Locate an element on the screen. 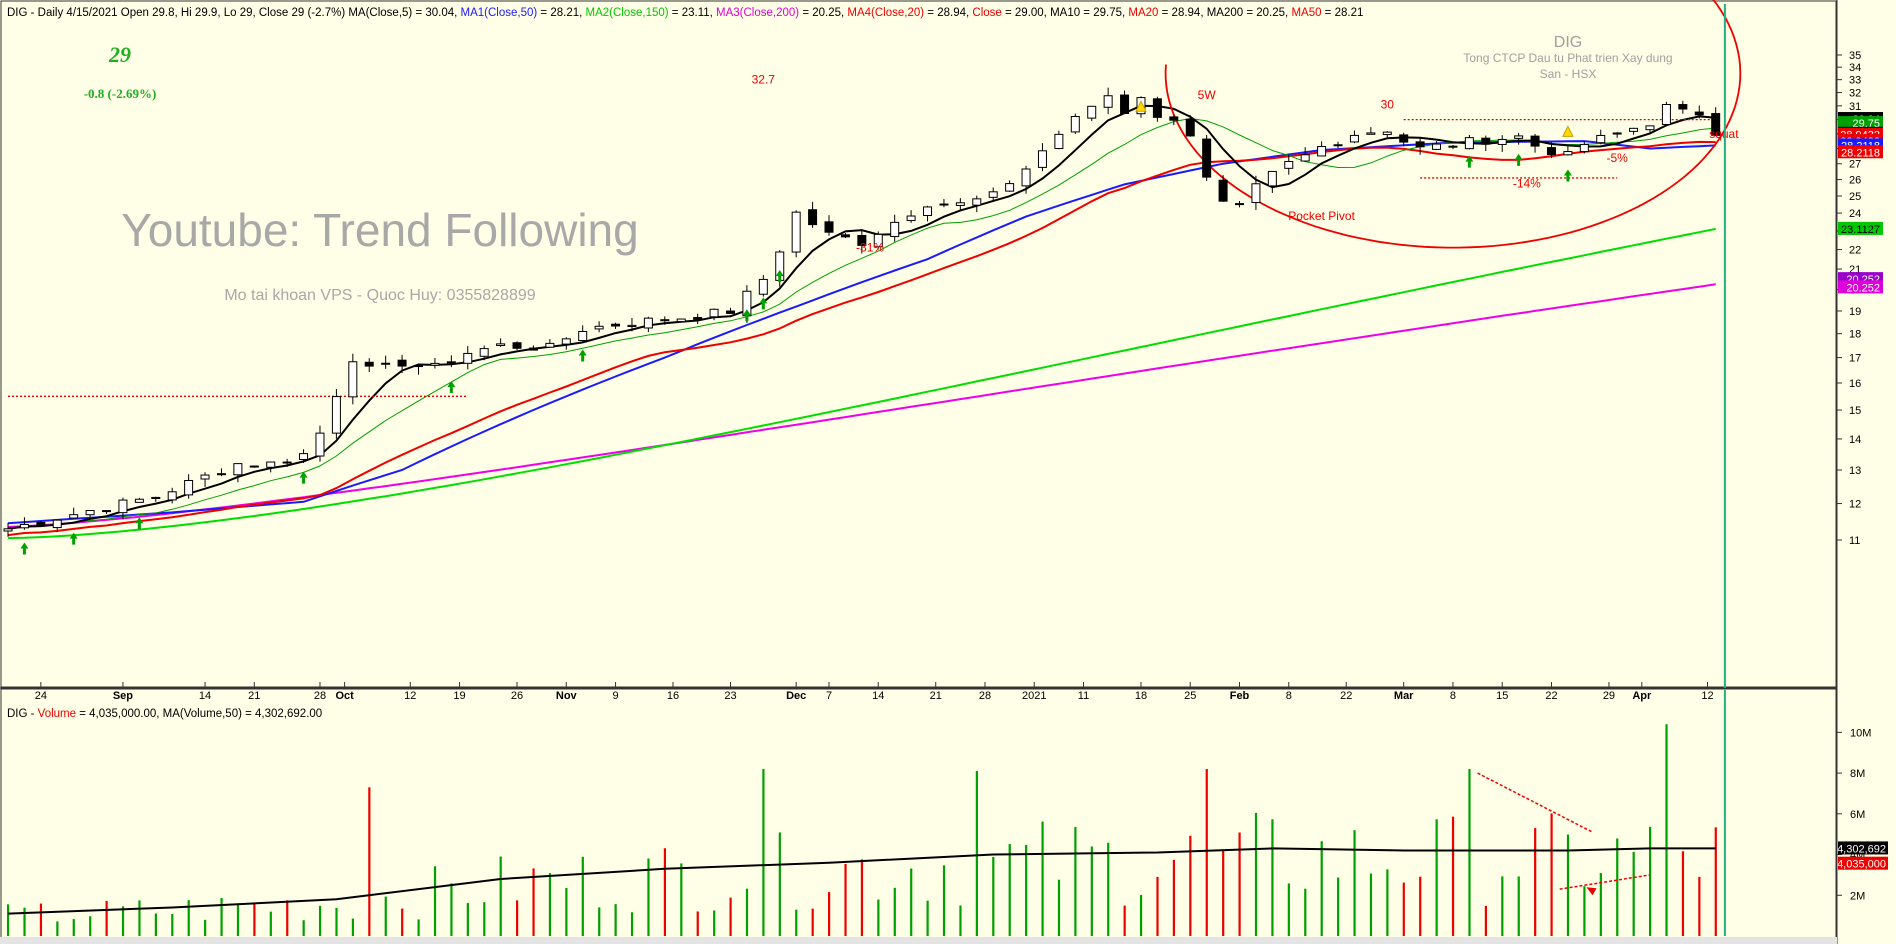  price-tick-label: 24 is located at coordinates (1855, 214).